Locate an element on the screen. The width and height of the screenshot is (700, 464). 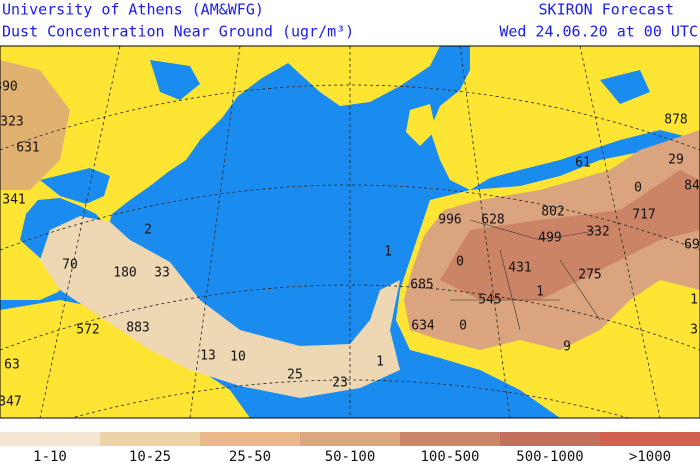
gulf-of-mexico is located at coordinates (75, 186).